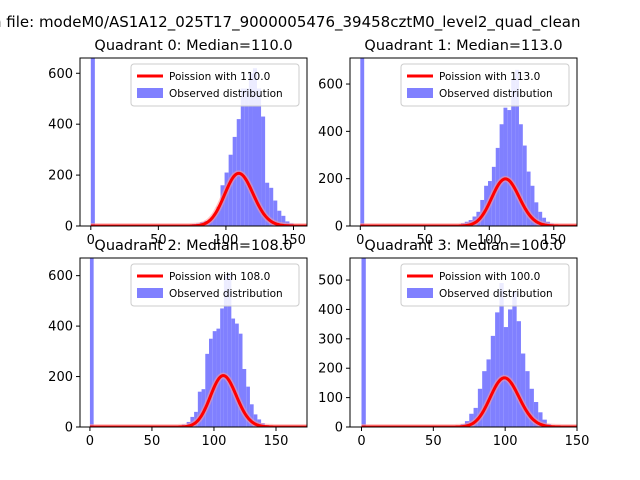 The image size is (640, 480). Describe the element at coordinates (489, 77) in the screenshot. I see `legend-label-fit: Poission with 113.0` at that location.